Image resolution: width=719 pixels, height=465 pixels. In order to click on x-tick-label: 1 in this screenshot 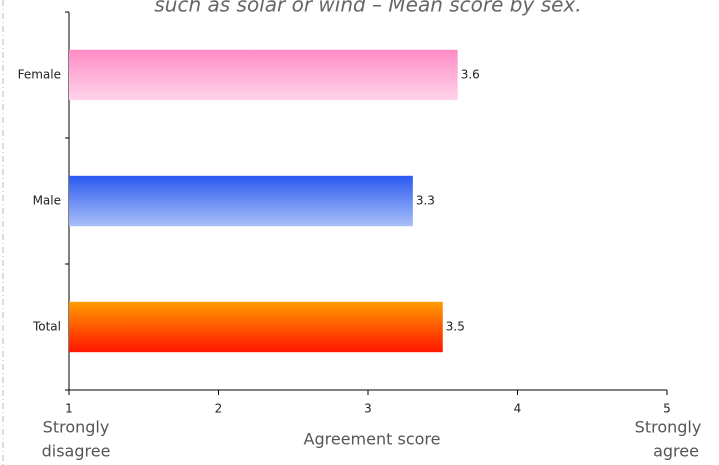, I will do `click(69, 409)`.